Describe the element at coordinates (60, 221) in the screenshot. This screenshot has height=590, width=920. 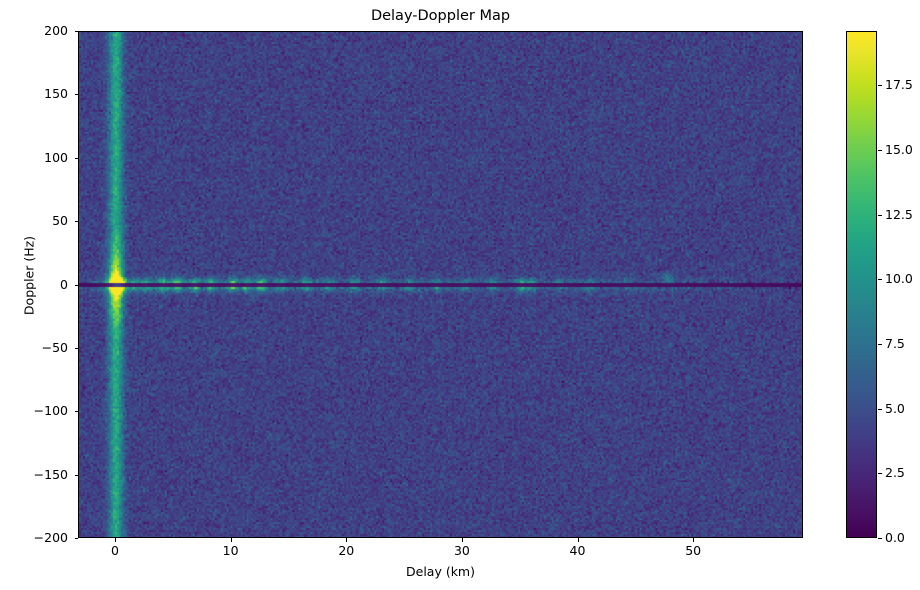
I see `y-tick-label: 50` at that location.